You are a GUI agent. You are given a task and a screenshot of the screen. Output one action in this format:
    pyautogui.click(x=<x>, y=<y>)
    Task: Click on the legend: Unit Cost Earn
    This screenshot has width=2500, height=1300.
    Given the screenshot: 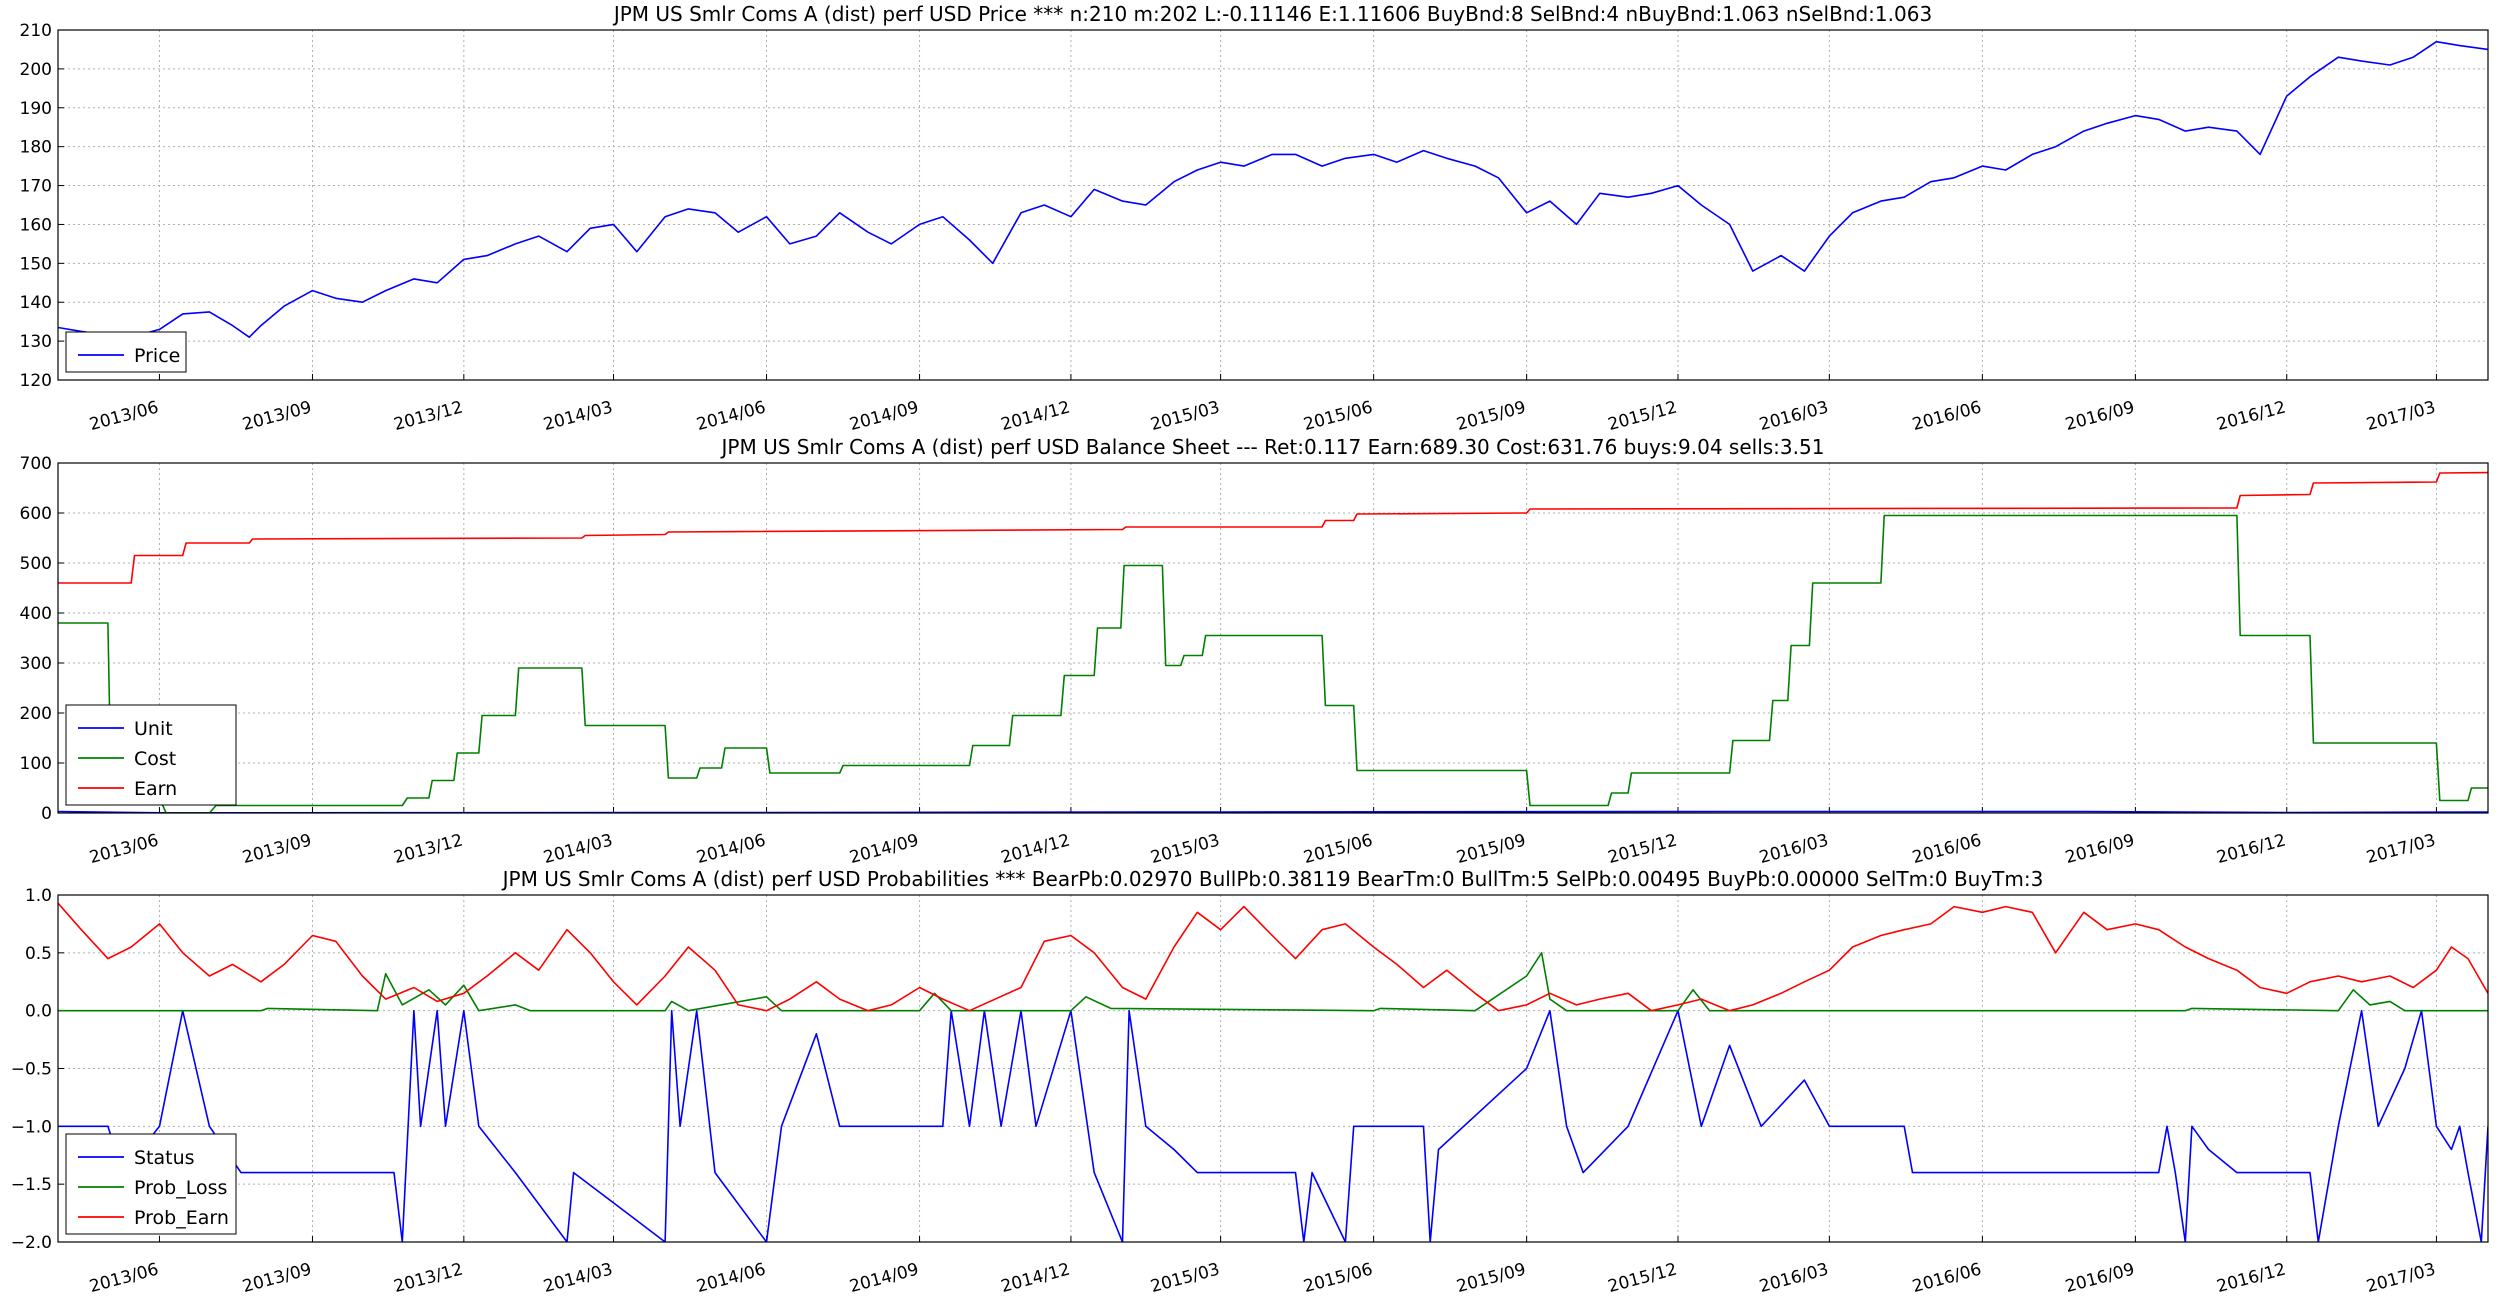 What is the action you would take?
    pyautogui.click(x=151, y=755)
    